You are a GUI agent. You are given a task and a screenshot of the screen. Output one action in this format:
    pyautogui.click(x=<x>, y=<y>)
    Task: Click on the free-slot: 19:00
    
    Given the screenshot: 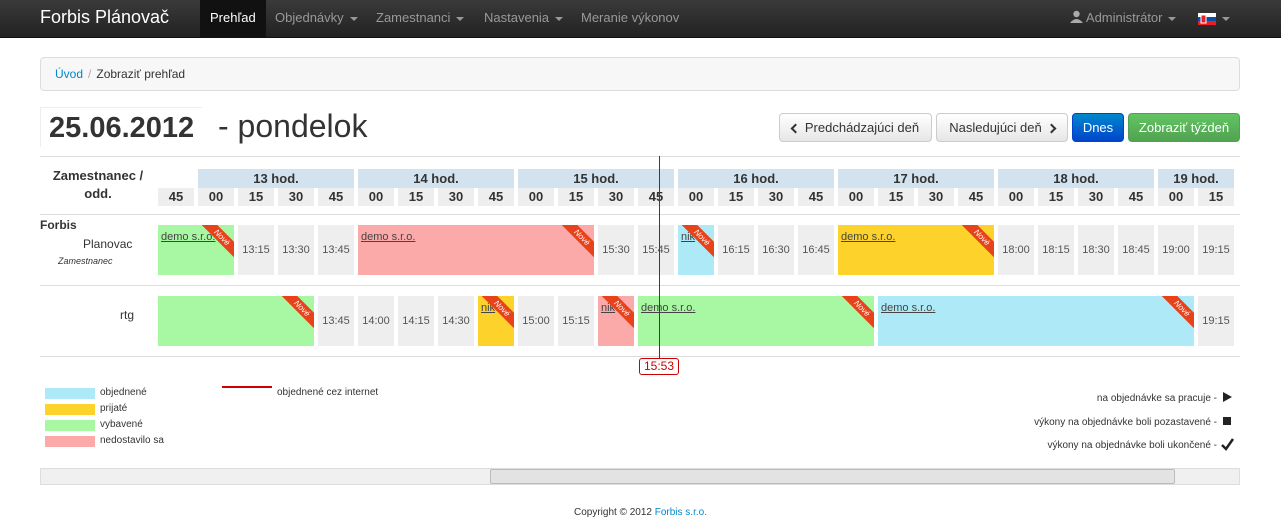 What is the action you would take?
    pyautogui.click(x=1176, y=250)
    